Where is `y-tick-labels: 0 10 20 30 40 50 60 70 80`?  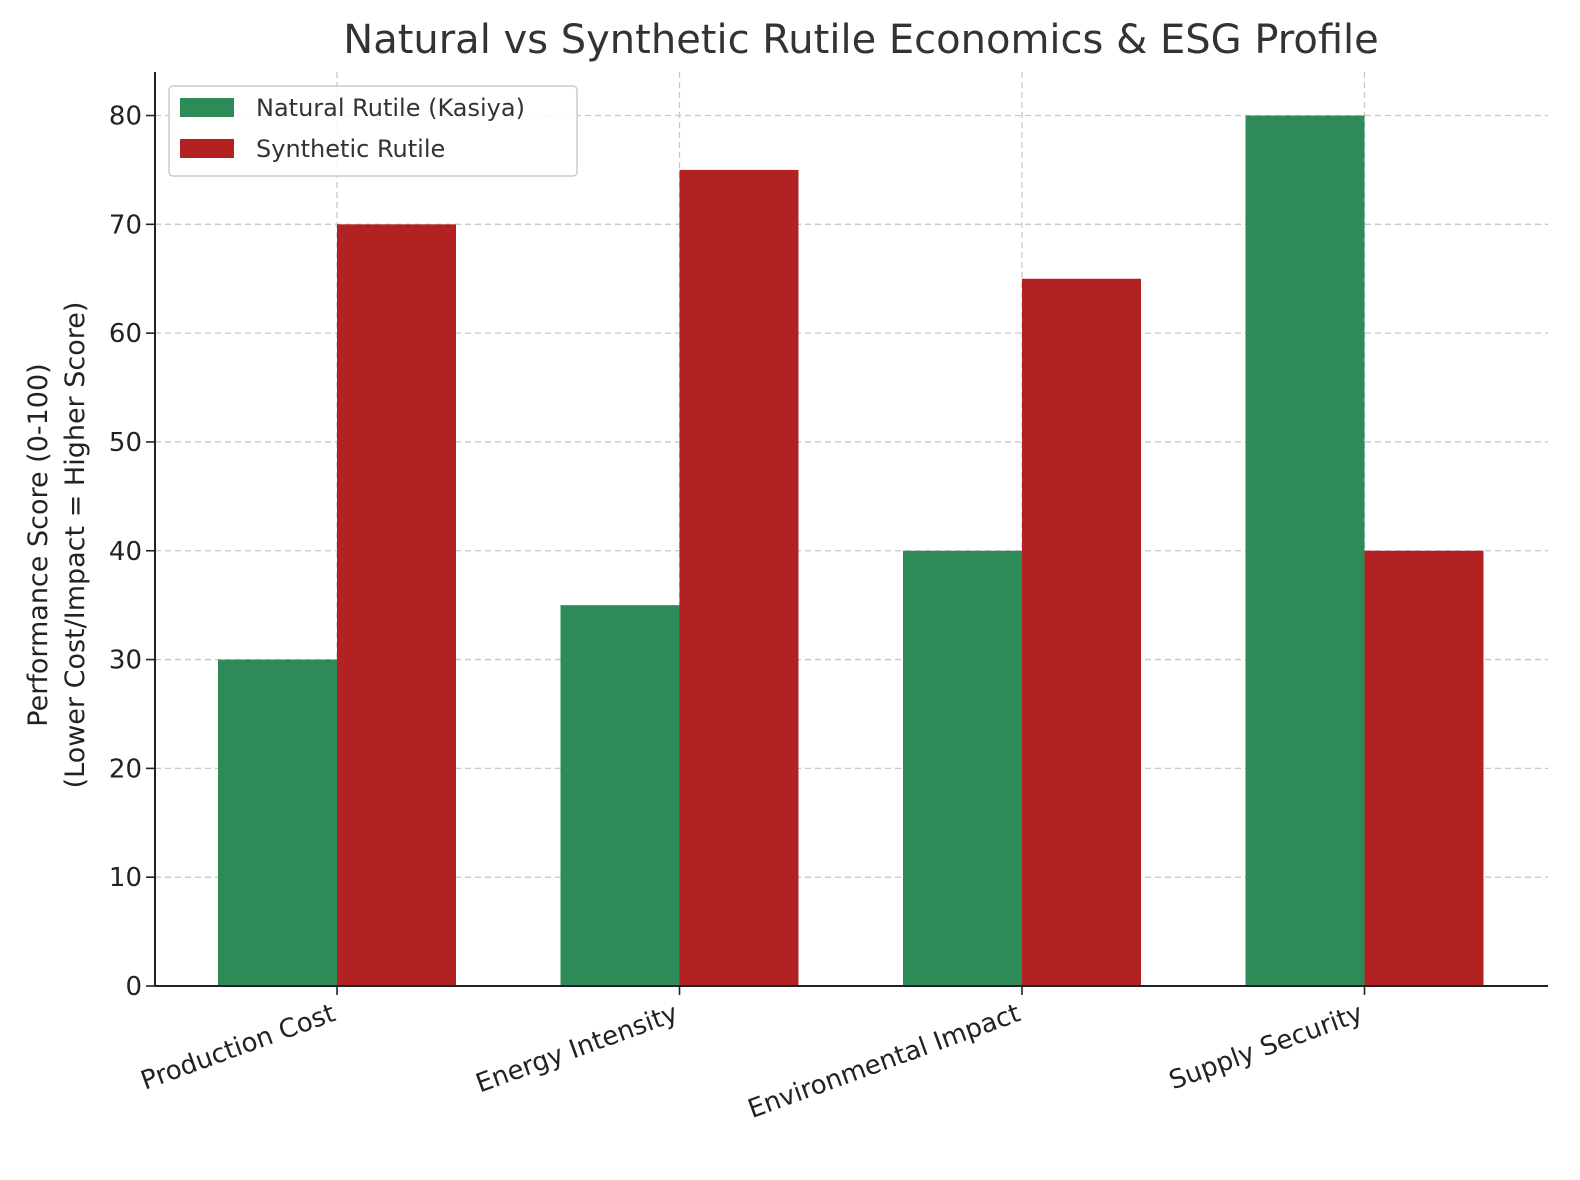
y-tick-labels: 0 10 20 30 40 50 60 70 80 is located at coordinates (125, 552).